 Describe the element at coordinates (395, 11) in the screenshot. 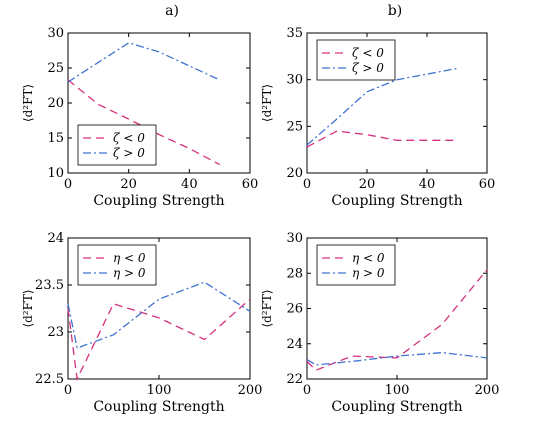

I see `column-title-b: b)` at that location.